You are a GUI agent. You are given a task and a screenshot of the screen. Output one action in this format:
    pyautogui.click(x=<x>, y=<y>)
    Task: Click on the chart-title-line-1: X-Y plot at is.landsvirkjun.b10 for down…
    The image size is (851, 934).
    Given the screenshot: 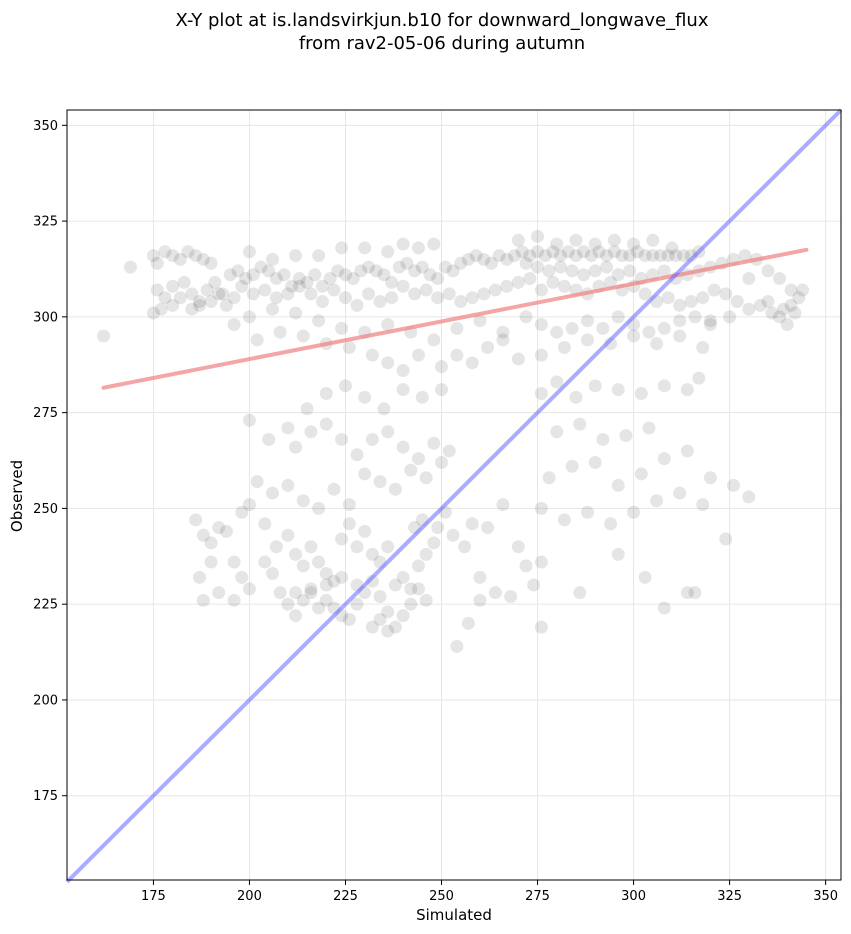 What is the action you would take?
    pyautogui.click(x=442, y=20)
    